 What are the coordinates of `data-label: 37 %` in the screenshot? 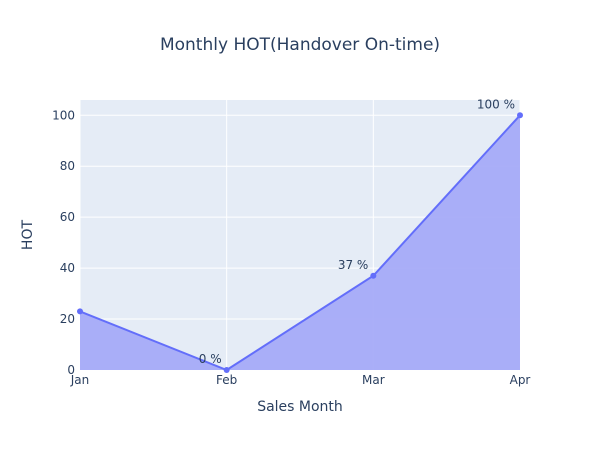 It's located at (353, 265).